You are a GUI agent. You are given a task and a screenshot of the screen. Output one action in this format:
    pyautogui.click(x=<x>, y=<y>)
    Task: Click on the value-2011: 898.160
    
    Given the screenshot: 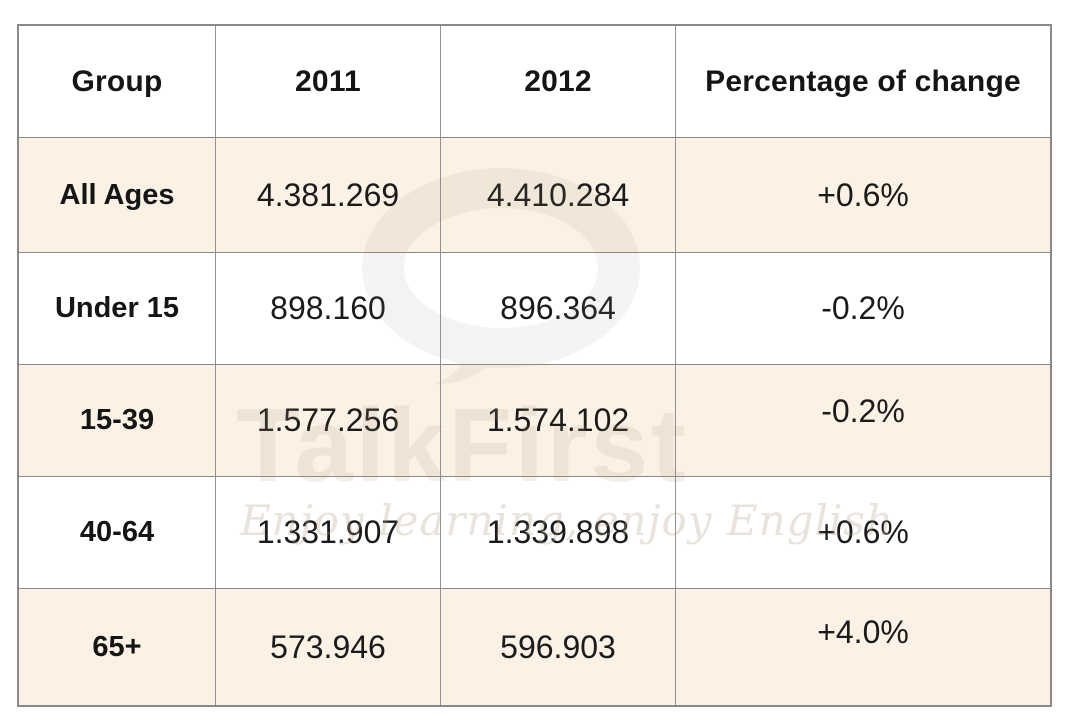 What is the action you would take?
    pyautogui.click(x=328, y=308)
    